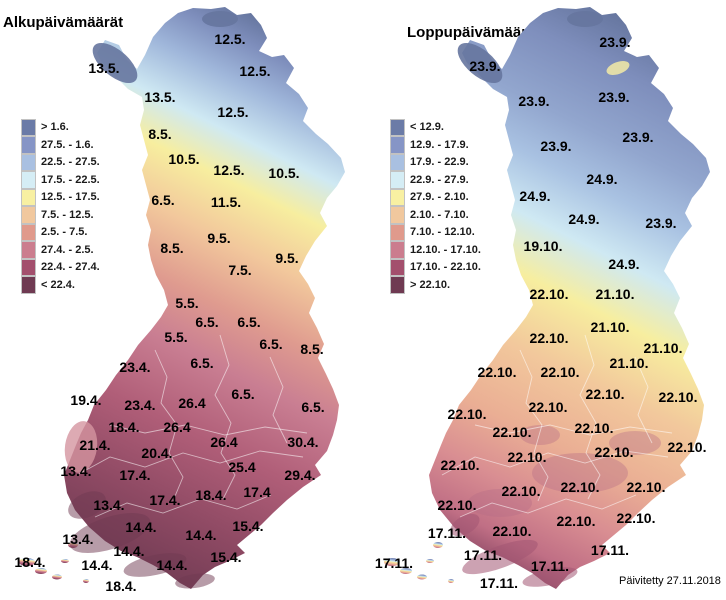 Image resolution: width=726 pixels, height=600 pixels. I want to click on legend-range-label: 22.9. - 27.9., so click(439, 179).